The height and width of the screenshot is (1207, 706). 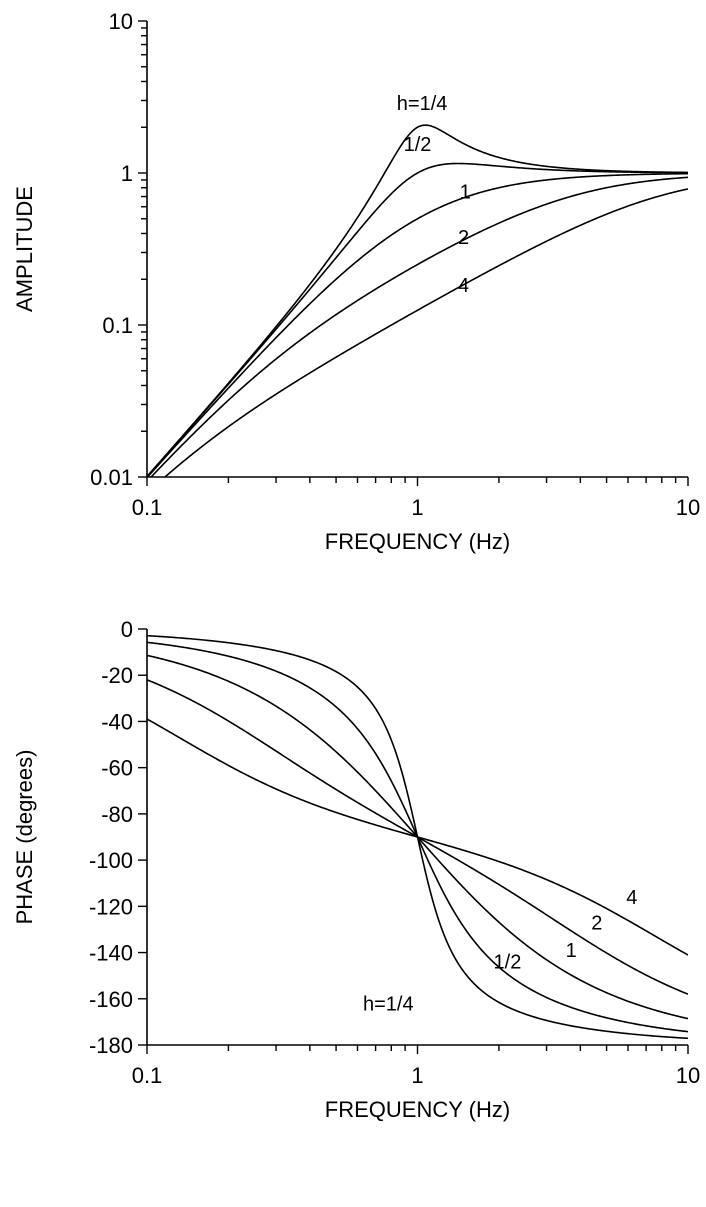 I want to click on phase-curve-label: 4, so click(x=631, y=898).